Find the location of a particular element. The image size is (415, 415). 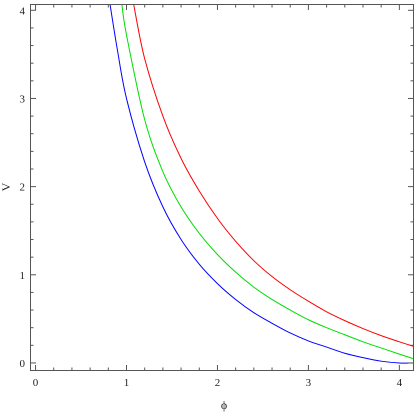

x-axis-label: ϕ is located at coordinates (224, 405).